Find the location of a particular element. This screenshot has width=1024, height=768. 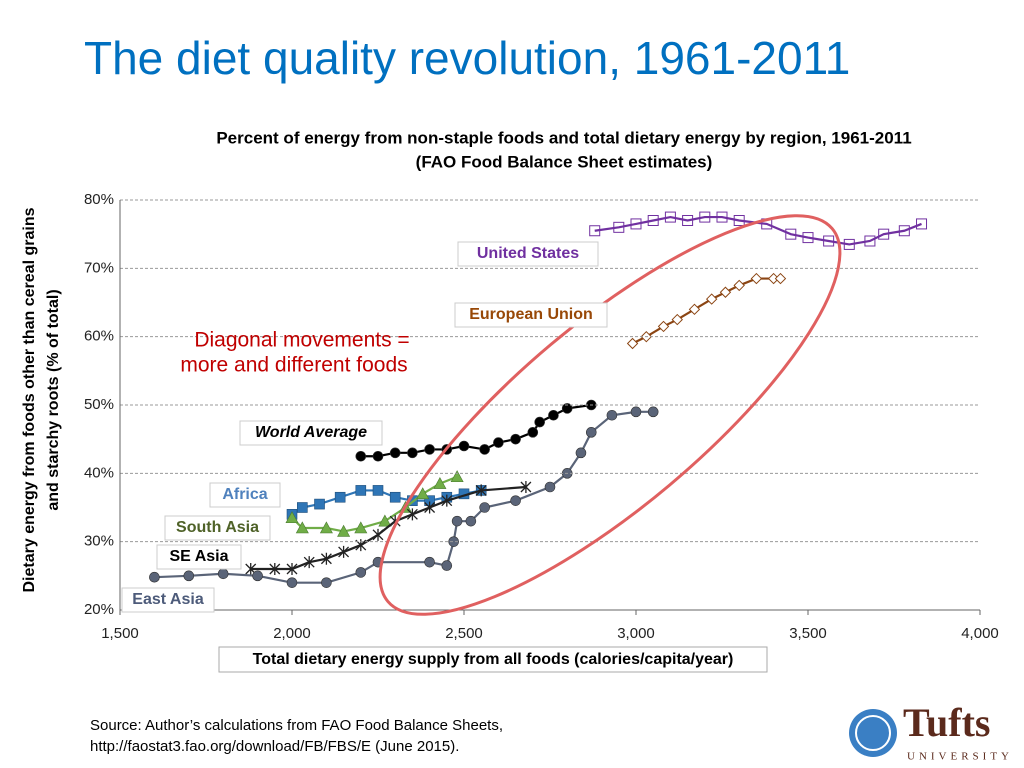

series-label: South Asia is located at coordinates (217, 527).